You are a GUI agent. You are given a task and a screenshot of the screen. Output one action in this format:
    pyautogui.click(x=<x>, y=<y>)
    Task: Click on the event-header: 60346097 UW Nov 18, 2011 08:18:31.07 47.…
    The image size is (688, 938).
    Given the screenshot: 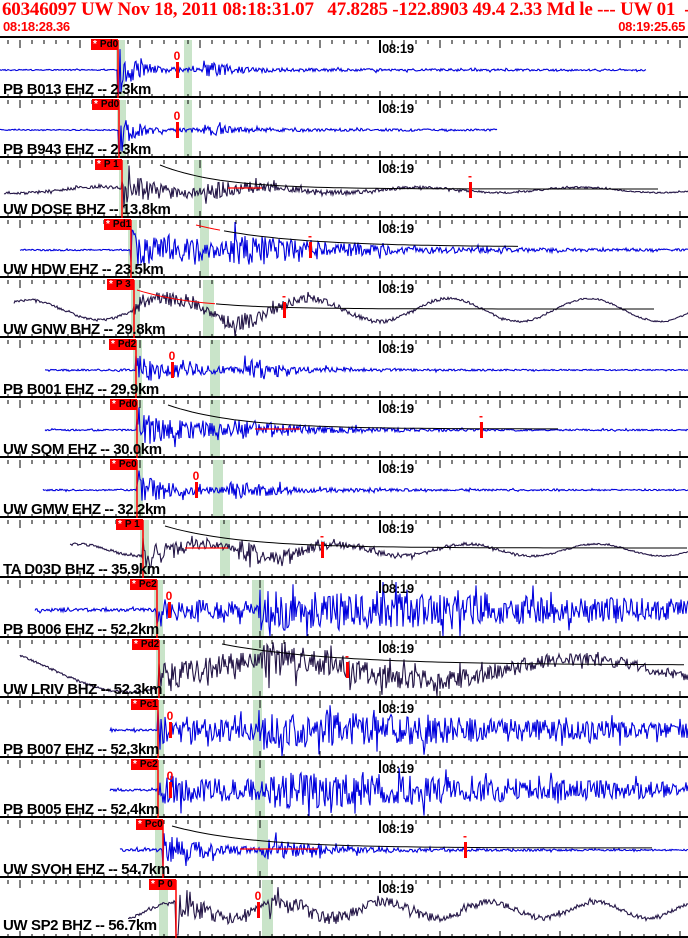 What is the action you would take?
    pyautogui.click(x=344, y=18)
    